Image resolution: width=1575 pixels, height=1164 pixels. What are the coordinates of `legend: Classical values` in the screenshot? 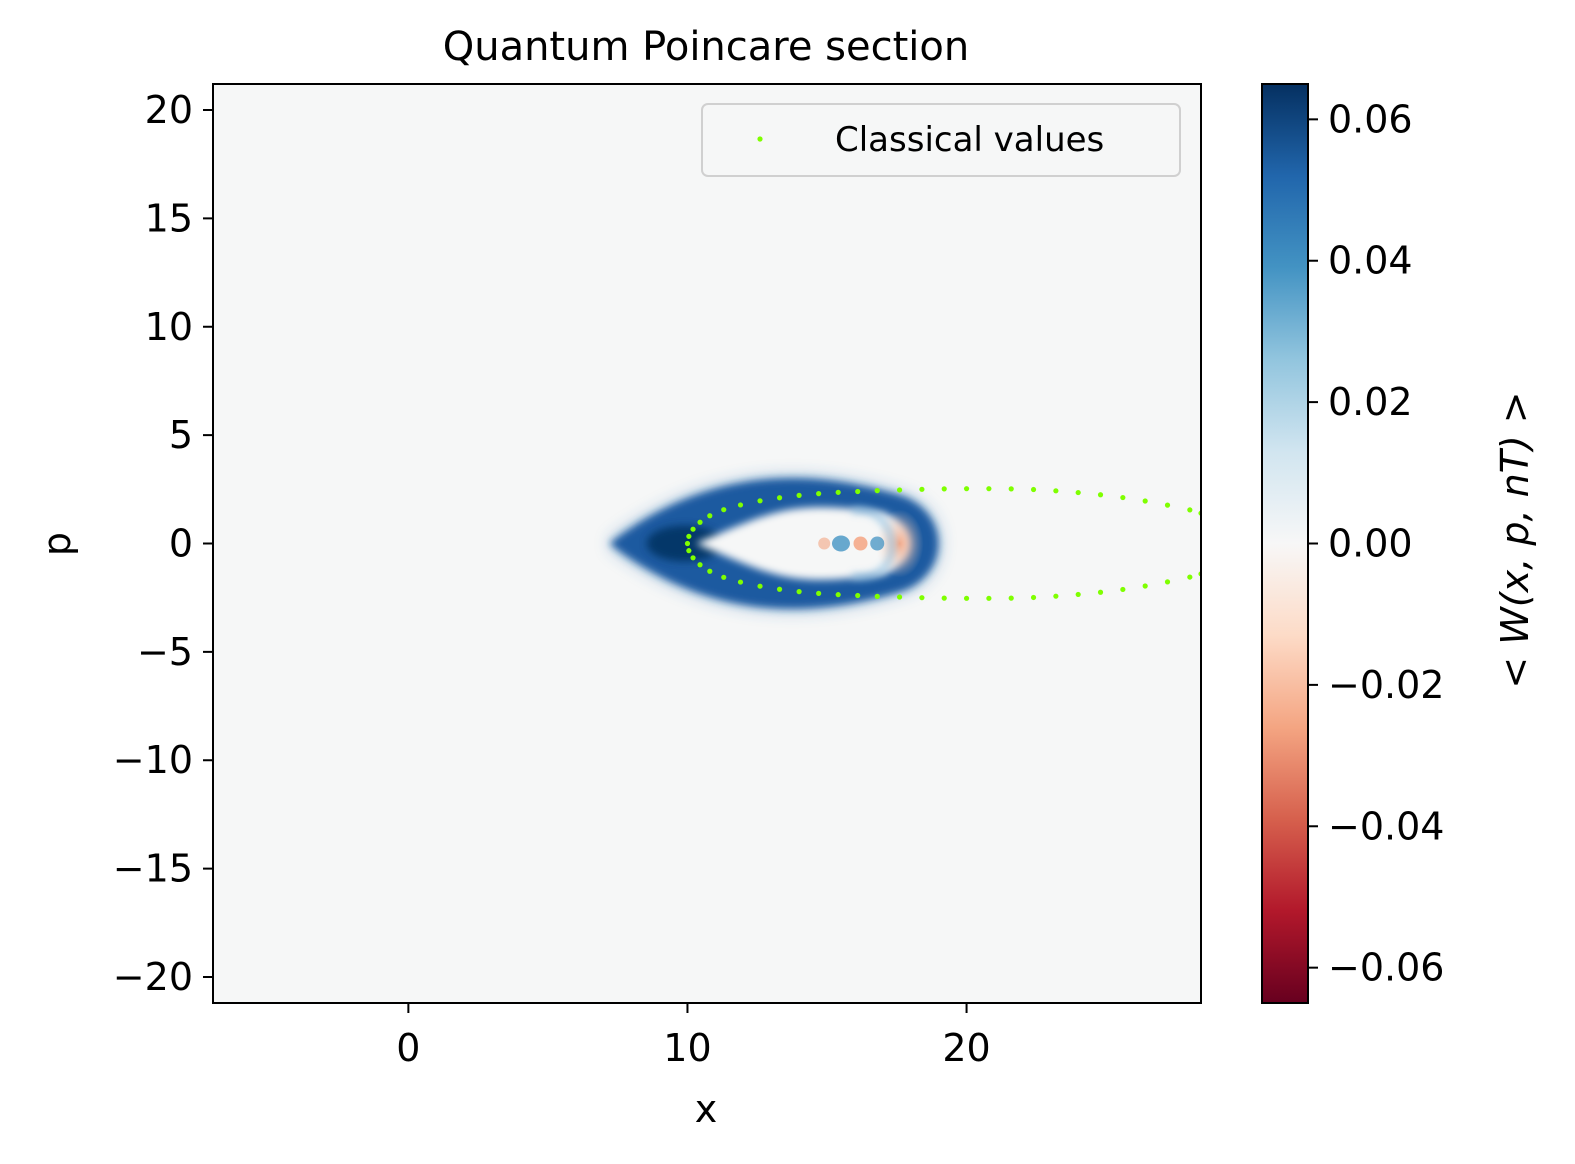 It's located at (941, 140).